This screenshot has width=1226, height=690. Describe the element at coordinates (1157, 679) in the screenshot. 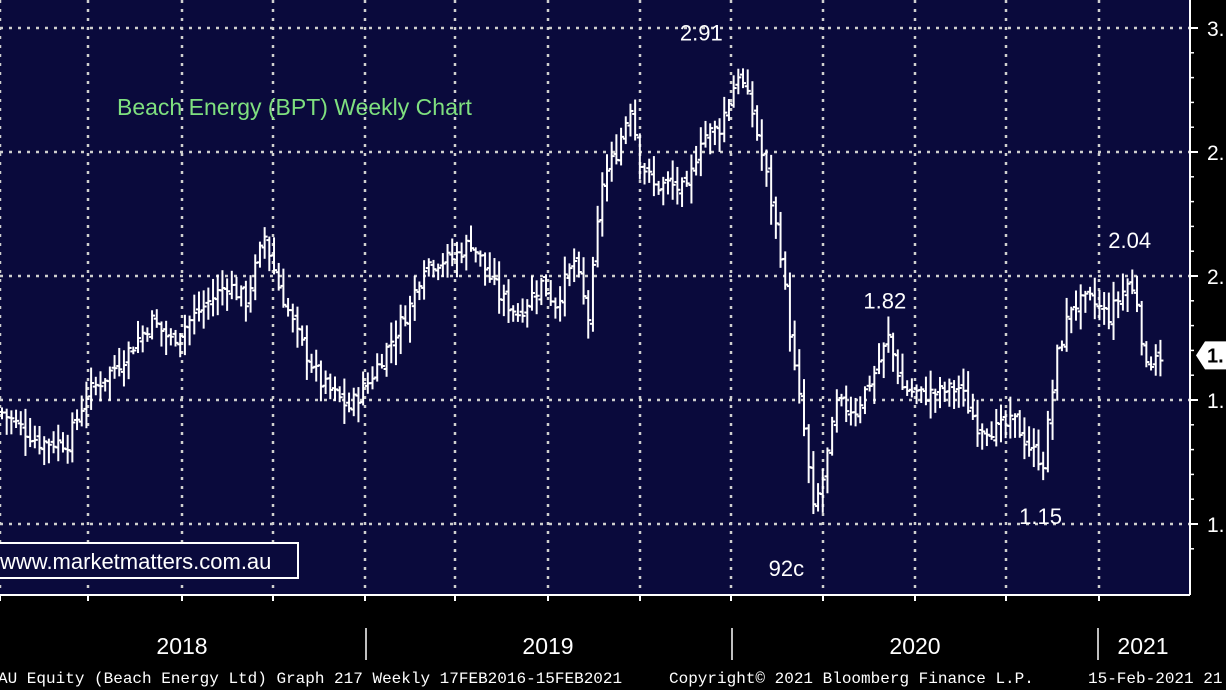

I see `footer-date: 15-Feb-2021 21:` at that location.